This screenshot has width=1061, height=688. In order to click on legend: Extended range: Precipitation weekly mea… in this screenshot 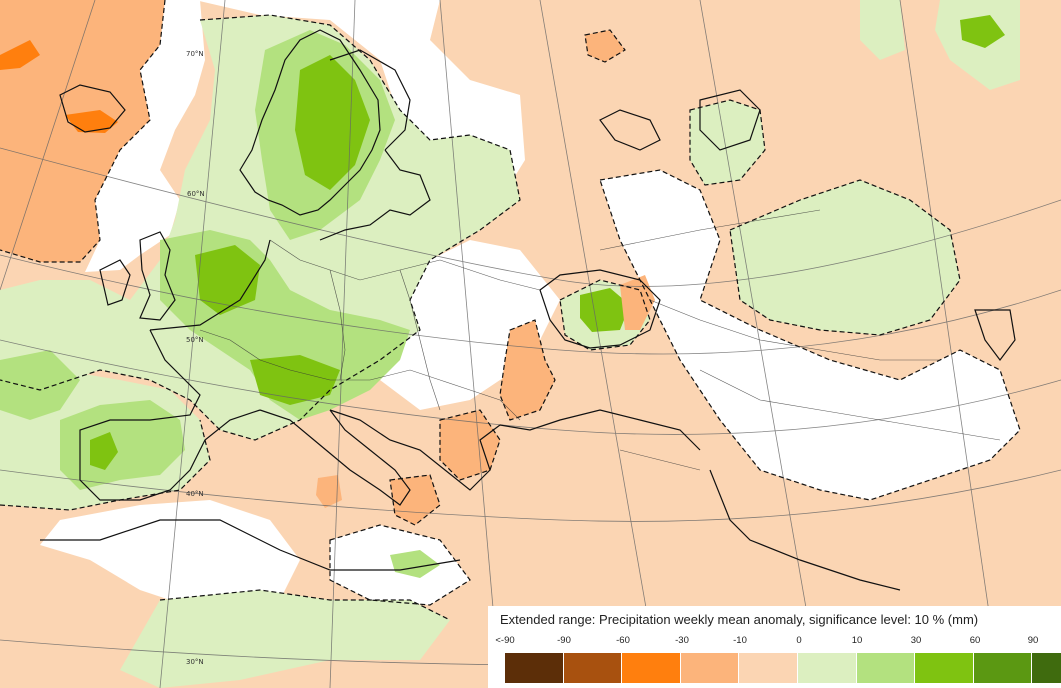, I will do `click(774, 647)`.